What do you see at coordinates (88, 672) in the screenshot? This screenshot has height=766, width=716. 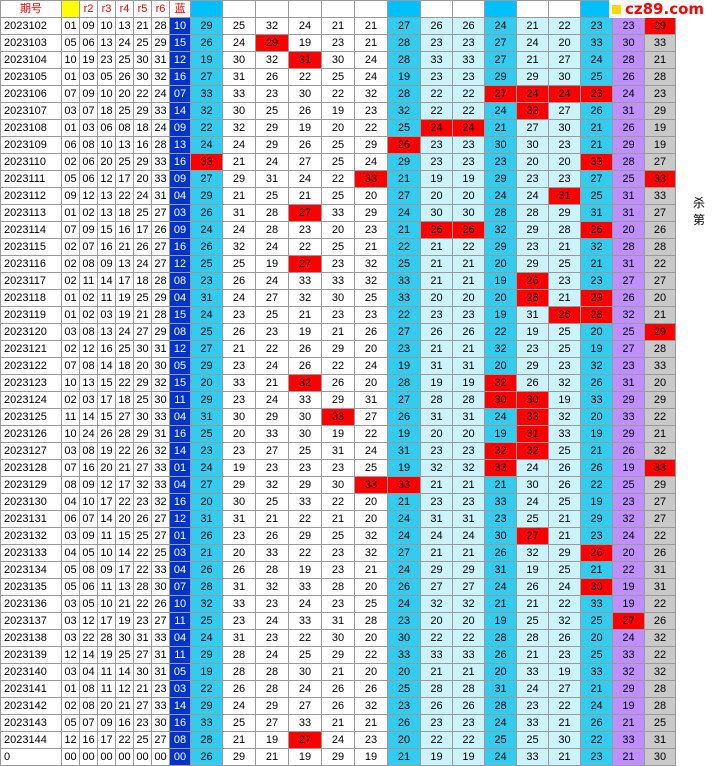 I see `red-ball-cell: 04` at bounding box center [88, 672].